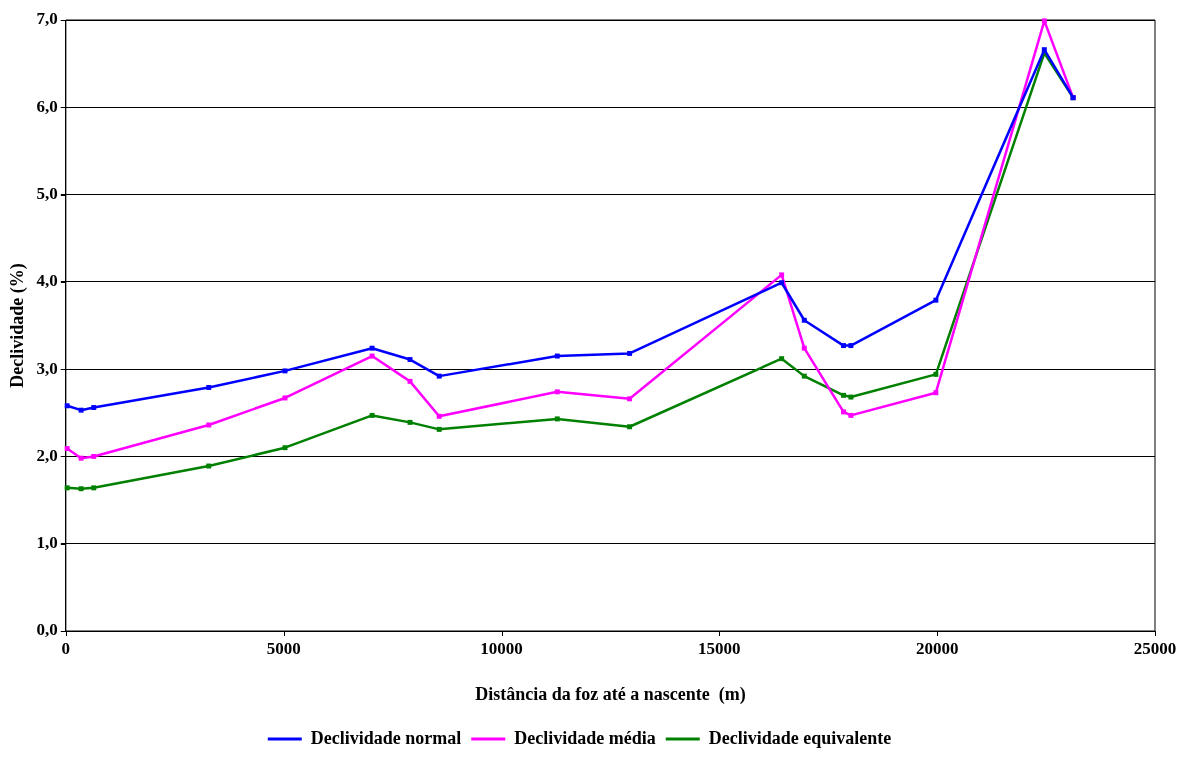  I want to click on y-tick-label: 6,0, so click(47, 106).